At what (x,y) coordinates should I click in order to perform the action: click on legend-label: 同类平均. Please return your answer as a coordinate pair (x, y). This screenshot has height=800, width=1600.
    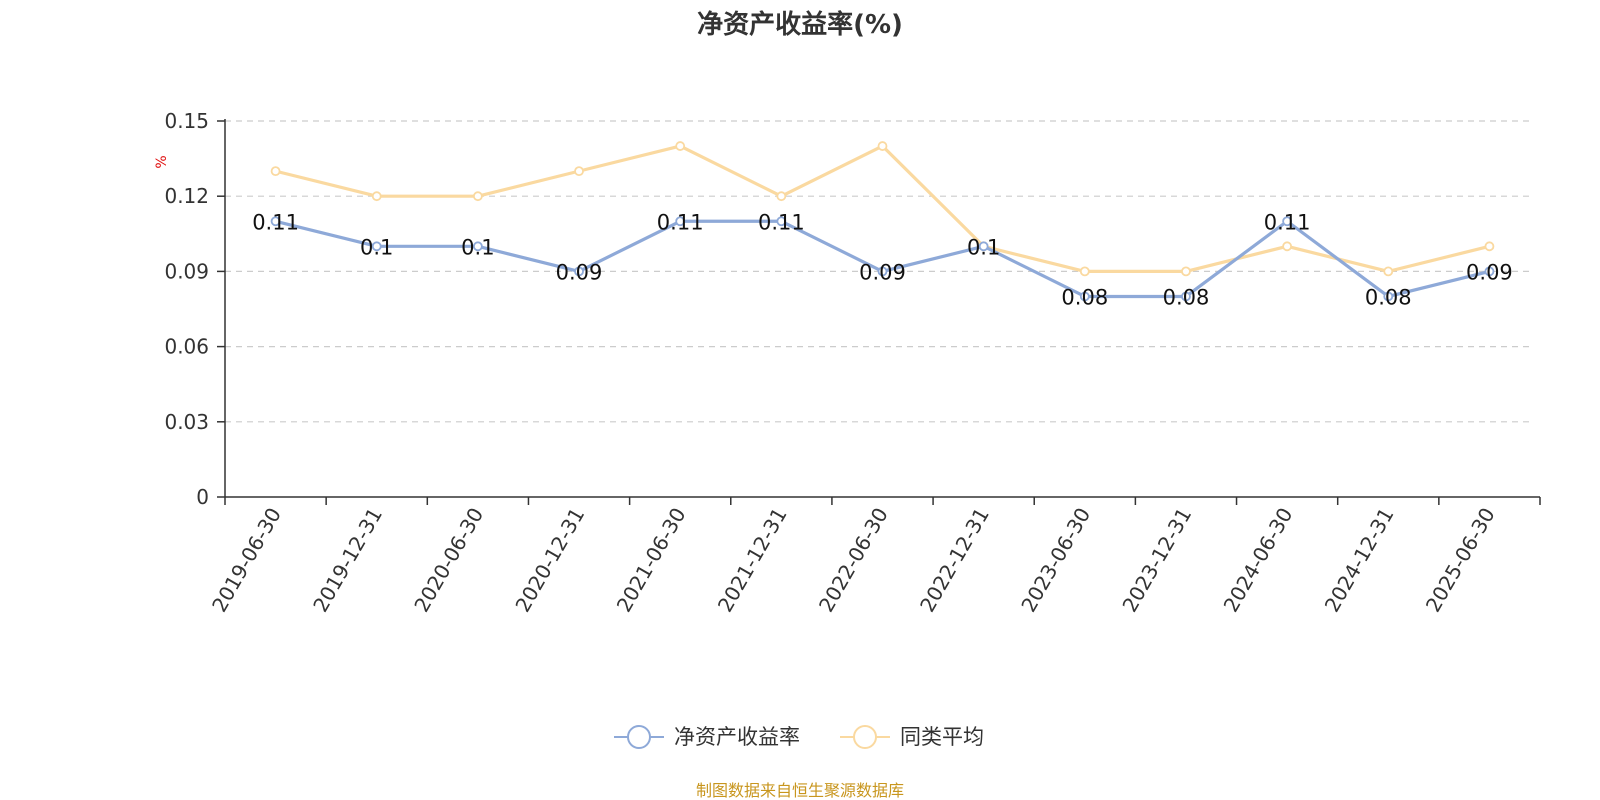
    Looking at the image, I should click on (942, 737).